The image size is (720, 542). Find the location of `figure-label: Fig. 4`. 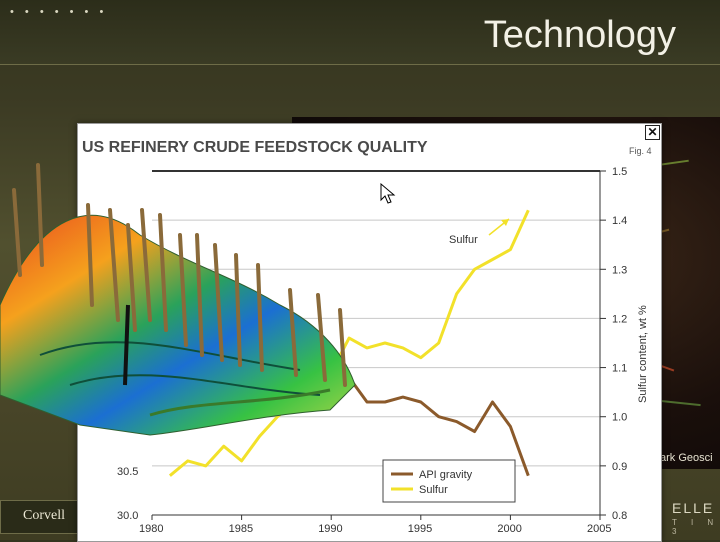

figure-label: Fig. 4 is located at coordinates (640, 151).